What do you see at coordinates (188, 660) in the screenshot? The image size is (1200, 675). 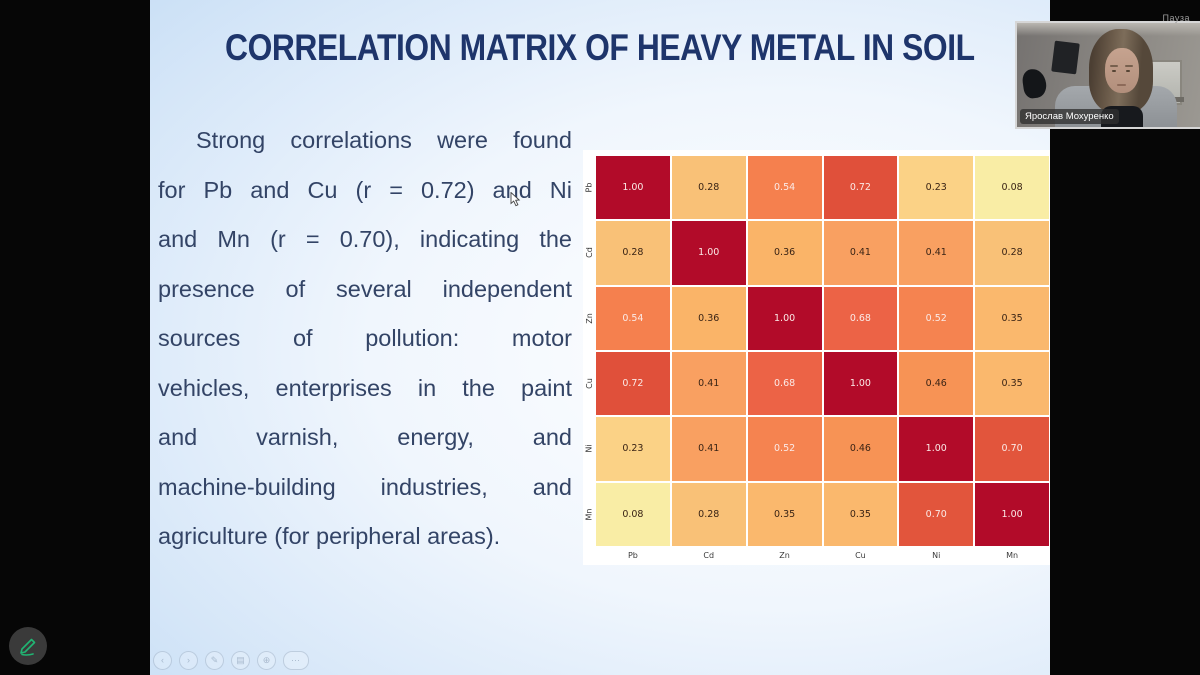 I see `slideshow-next-icon: ›` at bounding box center [188, 660].